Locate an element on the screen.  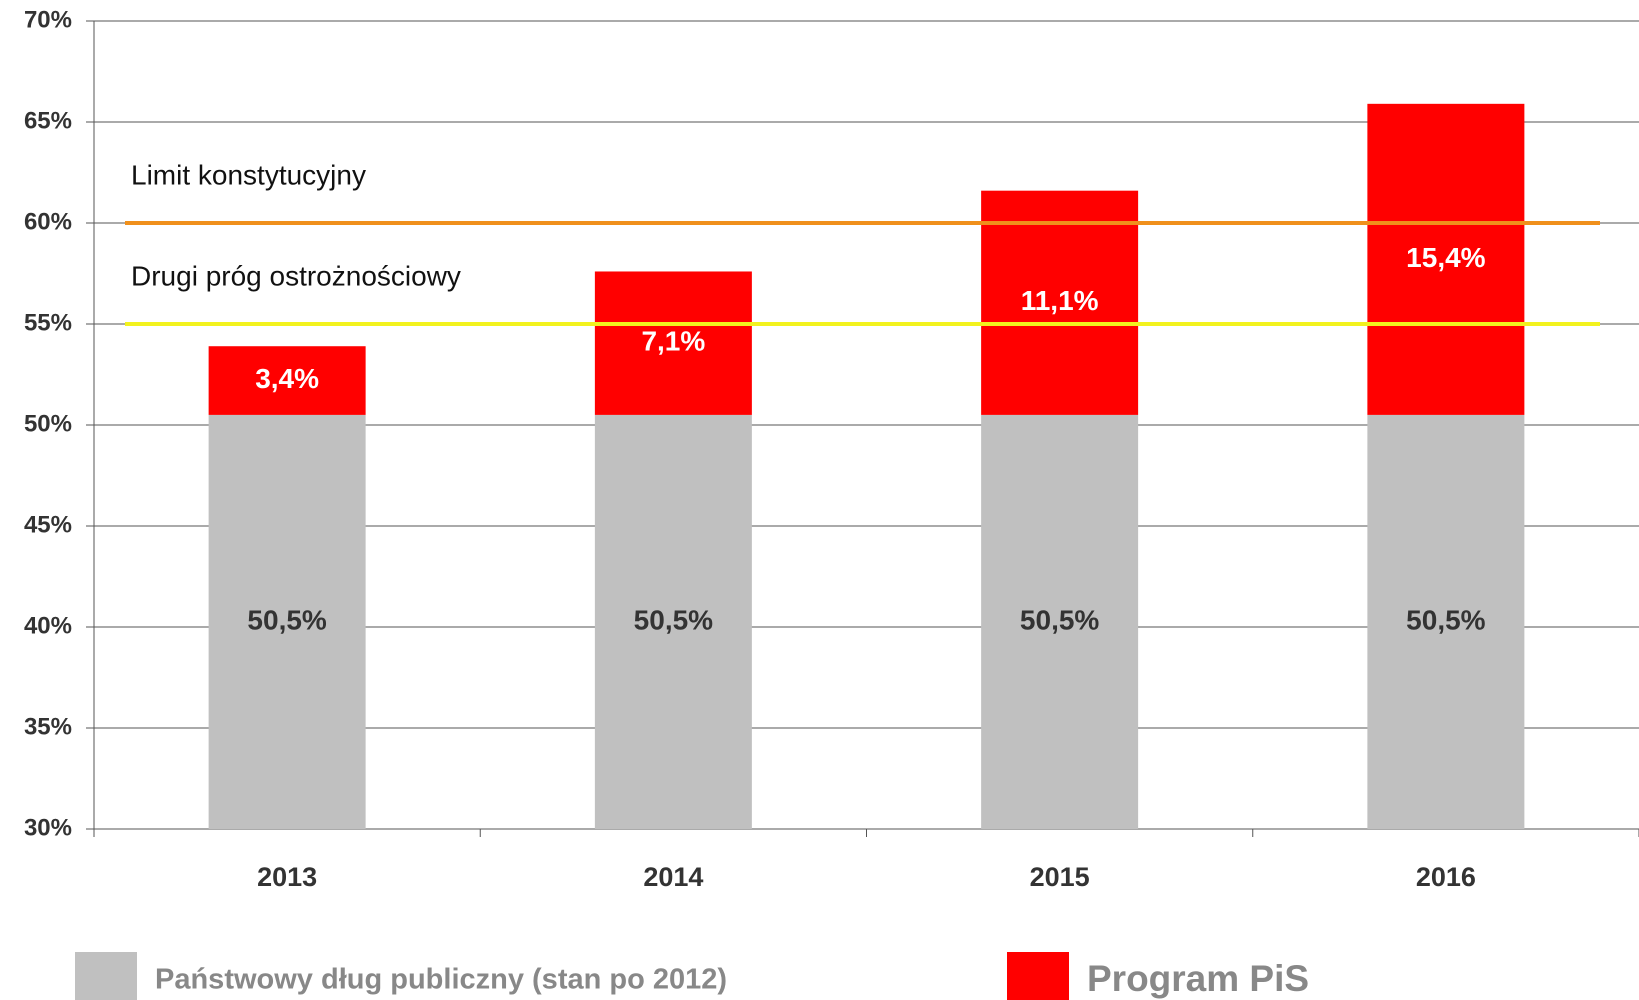
y-tick-label: 70% is located at coordinates (48, 19).